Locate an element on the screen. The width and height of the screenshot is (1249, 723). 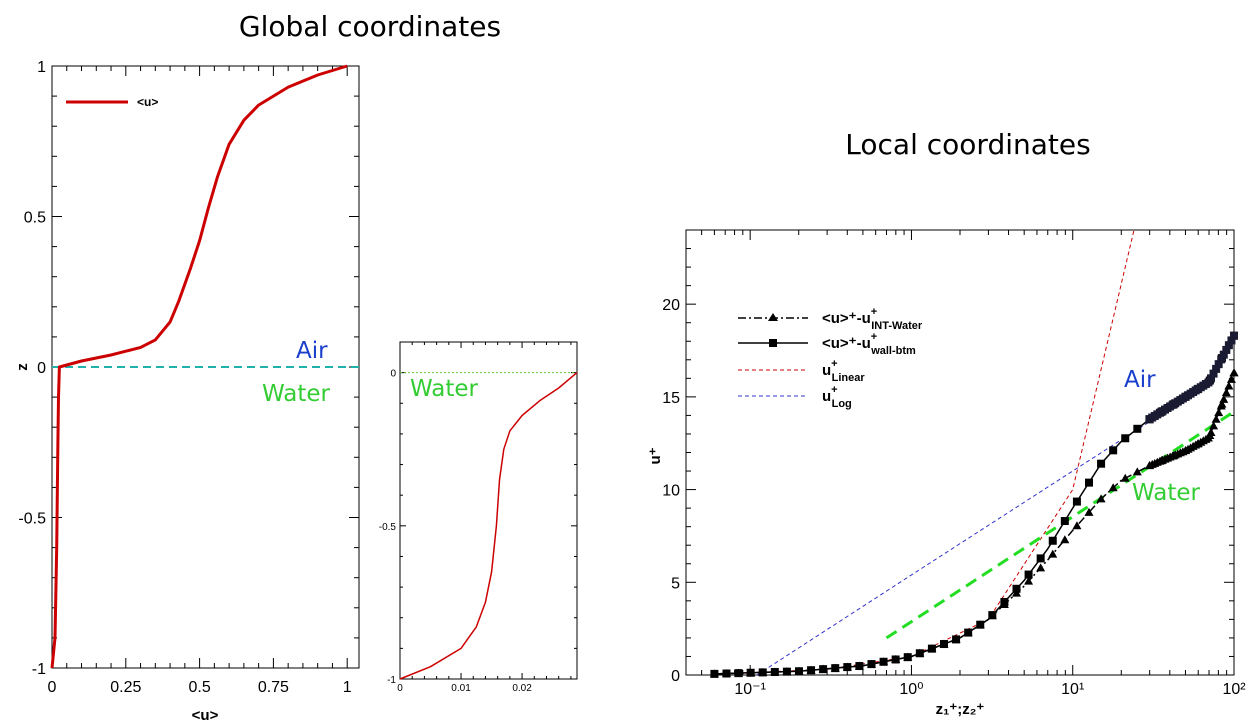
legend-square-marker is located at coordinates (773, 343).